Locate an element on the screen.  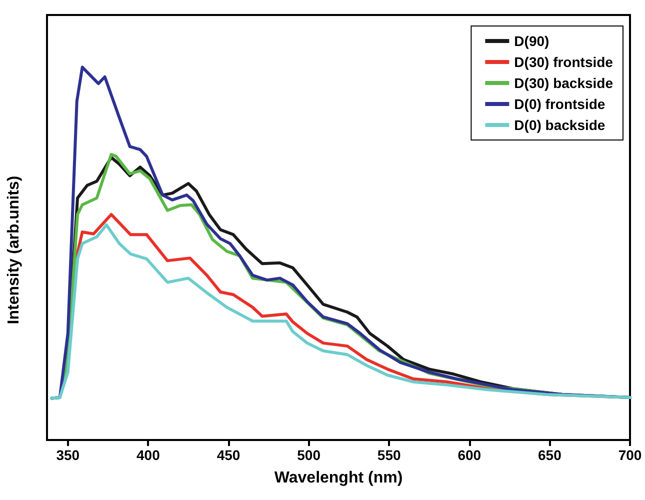
y-axis-title: Intensity (arb.units) is located at coordinates (14, 250).